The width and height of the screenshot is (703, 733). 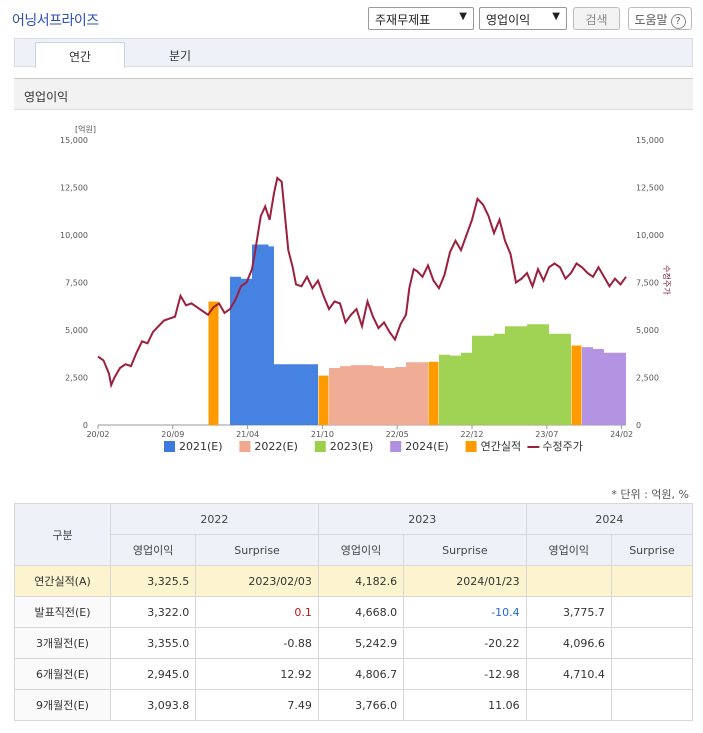 I want to click on header-category: 구분, so click(x=62, y=534).